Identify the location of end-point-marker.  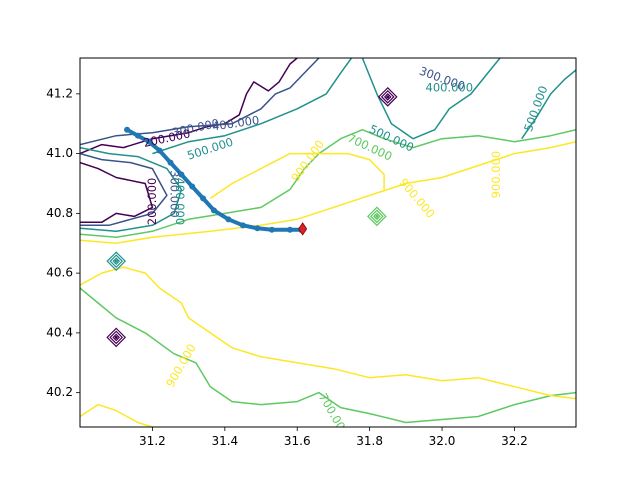
(303, 229).